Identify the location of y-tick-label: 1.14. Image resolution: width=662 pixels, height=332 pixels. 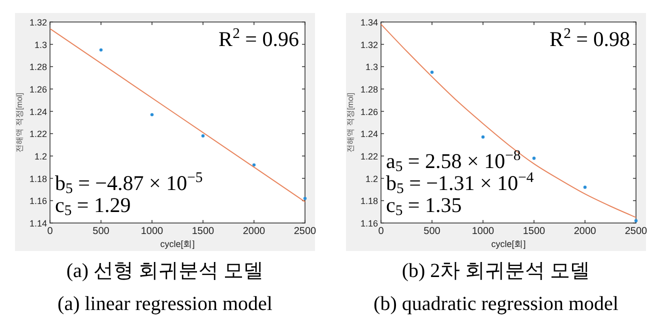
(38, 223).